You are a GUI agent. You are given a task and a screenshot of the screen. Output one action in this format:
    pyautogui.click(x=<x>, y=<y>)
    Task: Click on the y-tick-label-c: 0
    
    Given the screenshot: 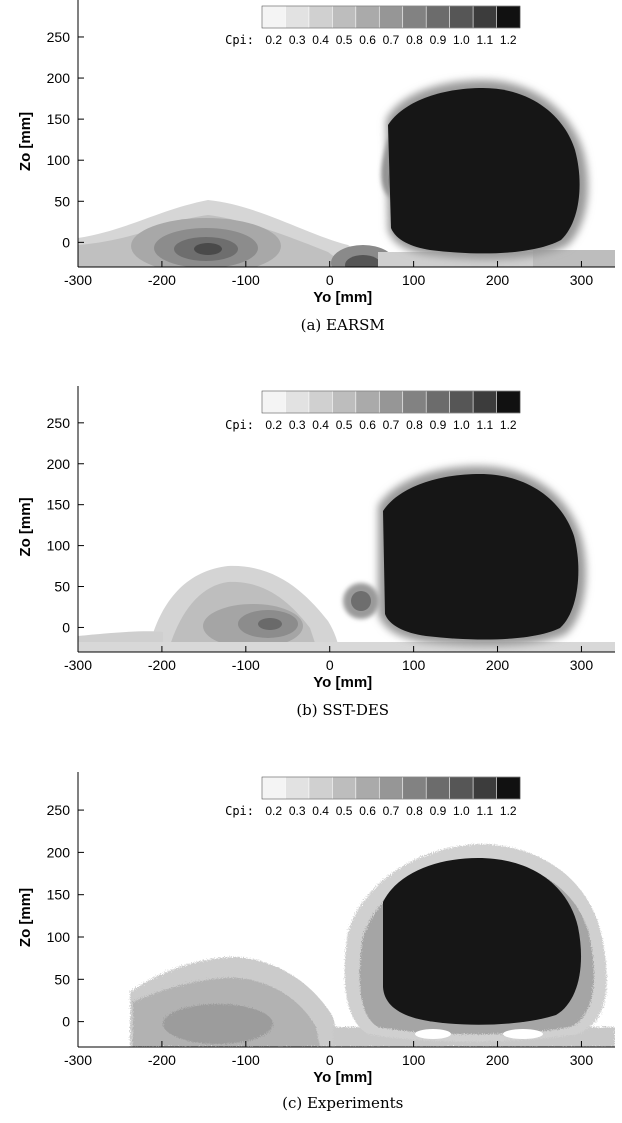 What is the action you would take?
    pyautogui.click(x=66, y=1022)
    